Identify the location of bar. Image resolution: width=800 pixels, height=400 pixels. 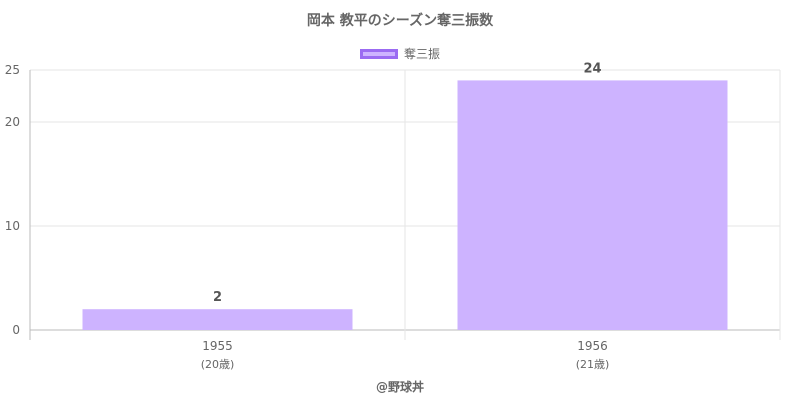
(217, 319).